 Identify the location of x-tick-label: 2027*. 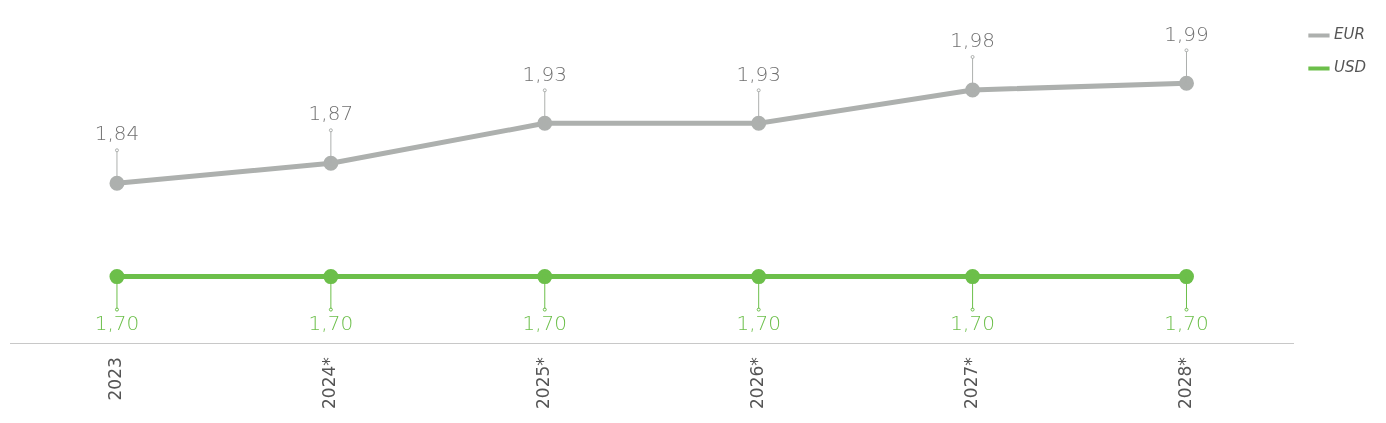
(971, 383).